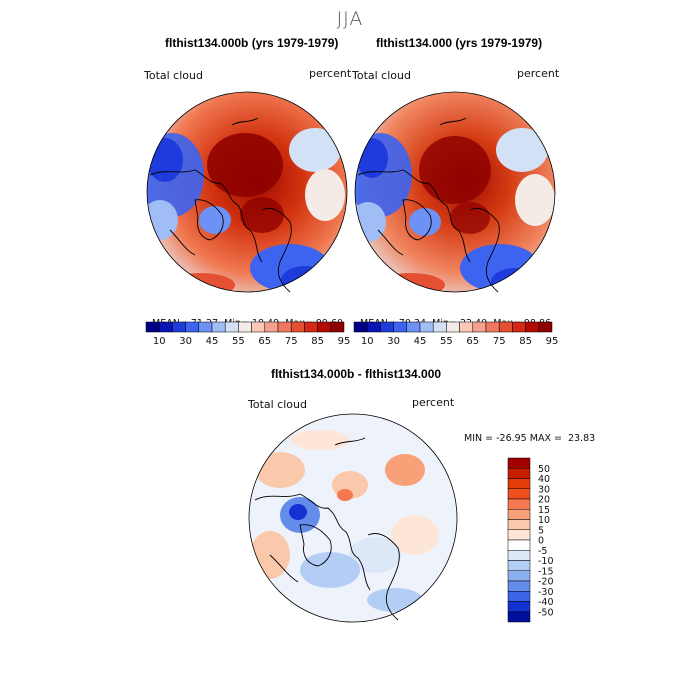  Describe the element at coordinates (367, 341) in the screenshot. I see `colorbar-right-tick-label: 10` at that location.